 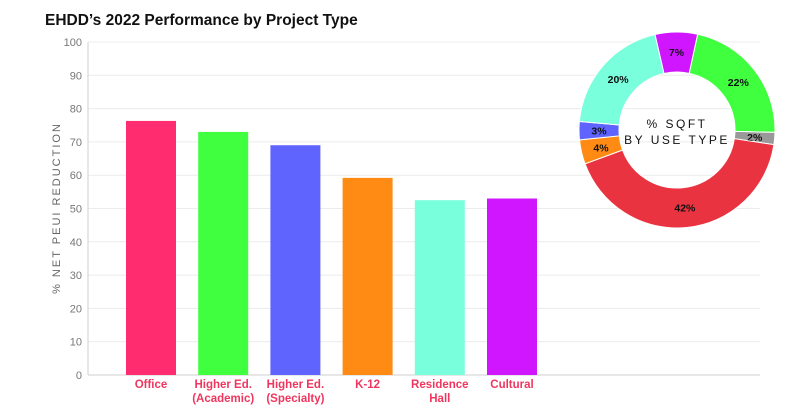 I want to click on y-axis-label: % NET PEUI REDUCTION, so click(x=57, y=208).